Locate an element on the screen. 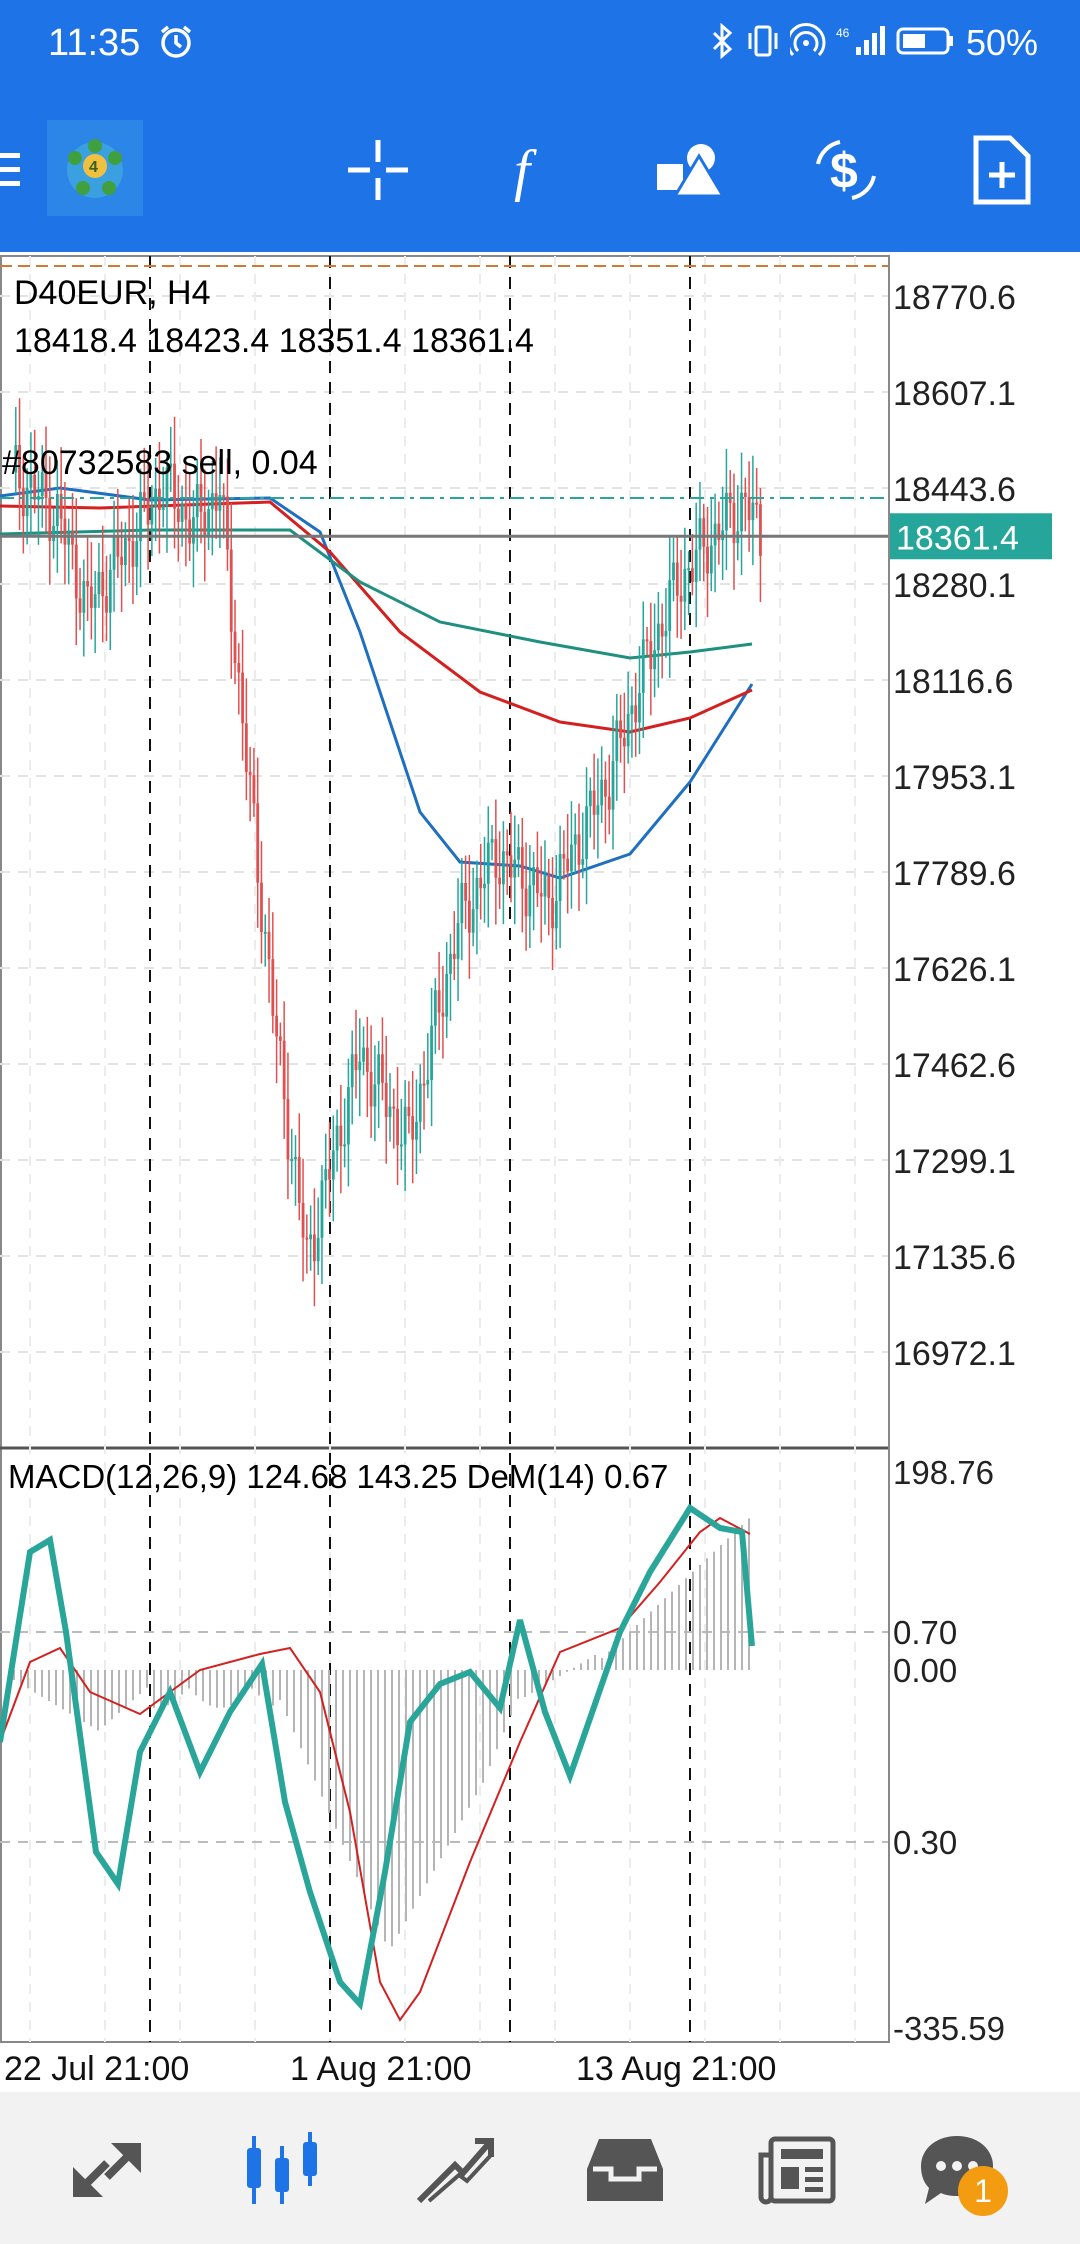 Image resolution: width=1080 pixels, height=2244 pixels. battery-percent: 50% is located at coordinates (1001, 42).